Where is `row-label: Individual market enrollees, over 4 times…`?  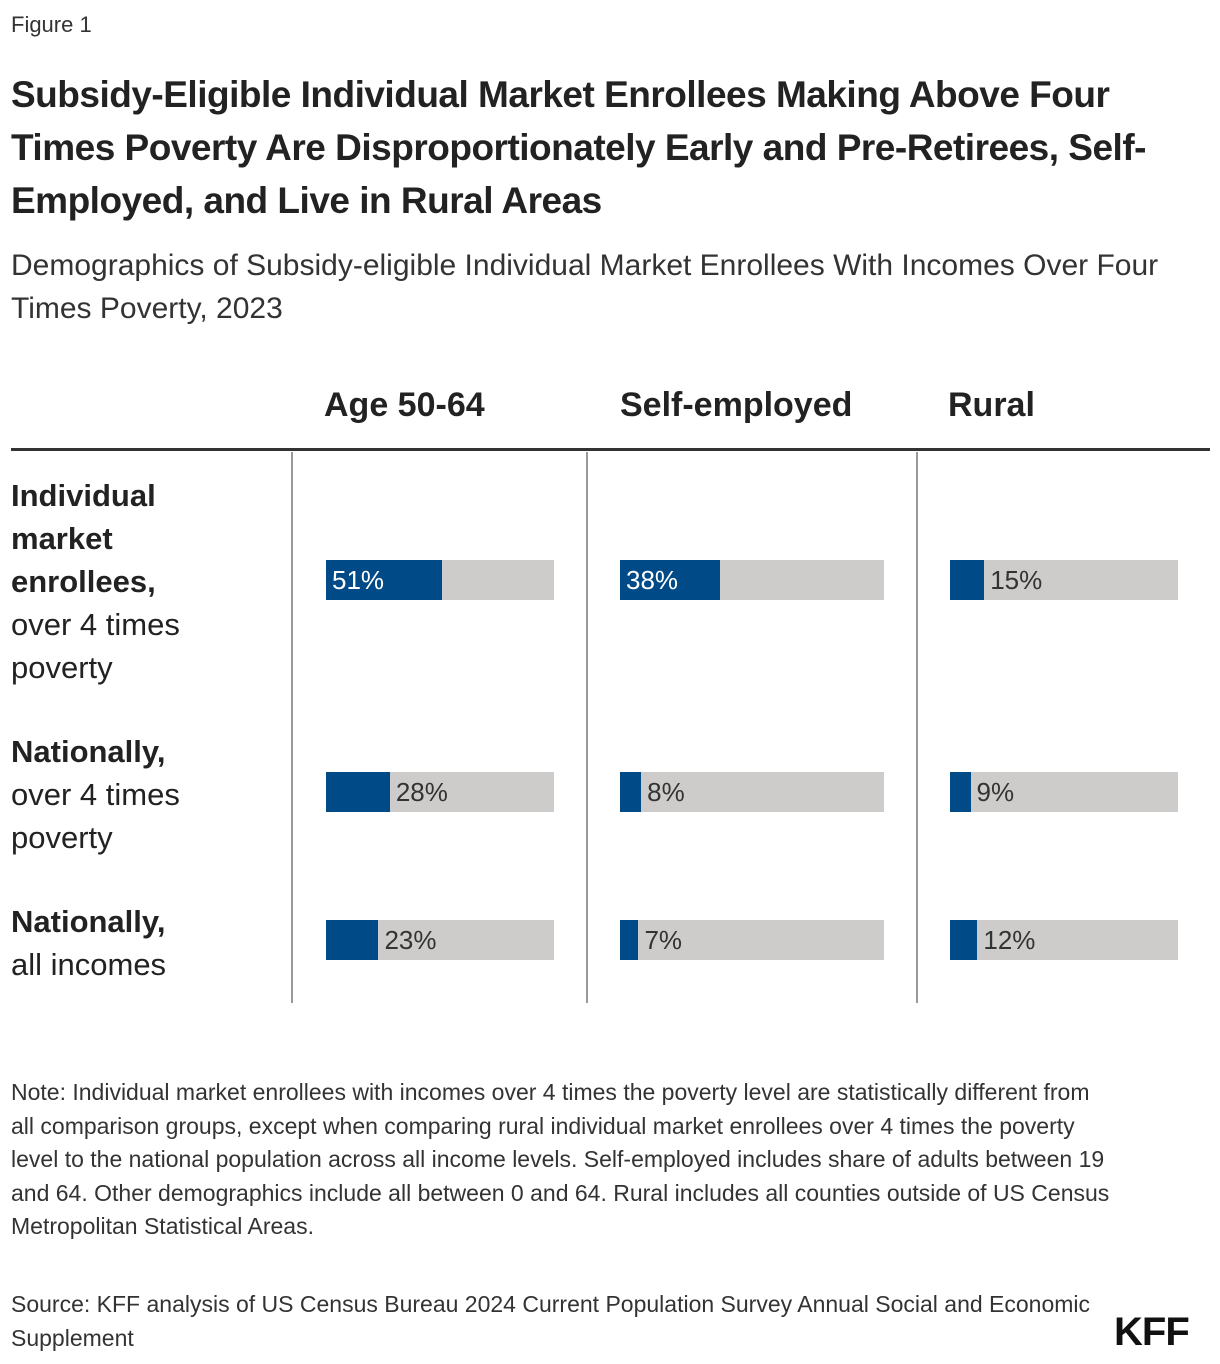 row-label: Individual market enrollees, over 4 times… is located at coordinates (95, 581).